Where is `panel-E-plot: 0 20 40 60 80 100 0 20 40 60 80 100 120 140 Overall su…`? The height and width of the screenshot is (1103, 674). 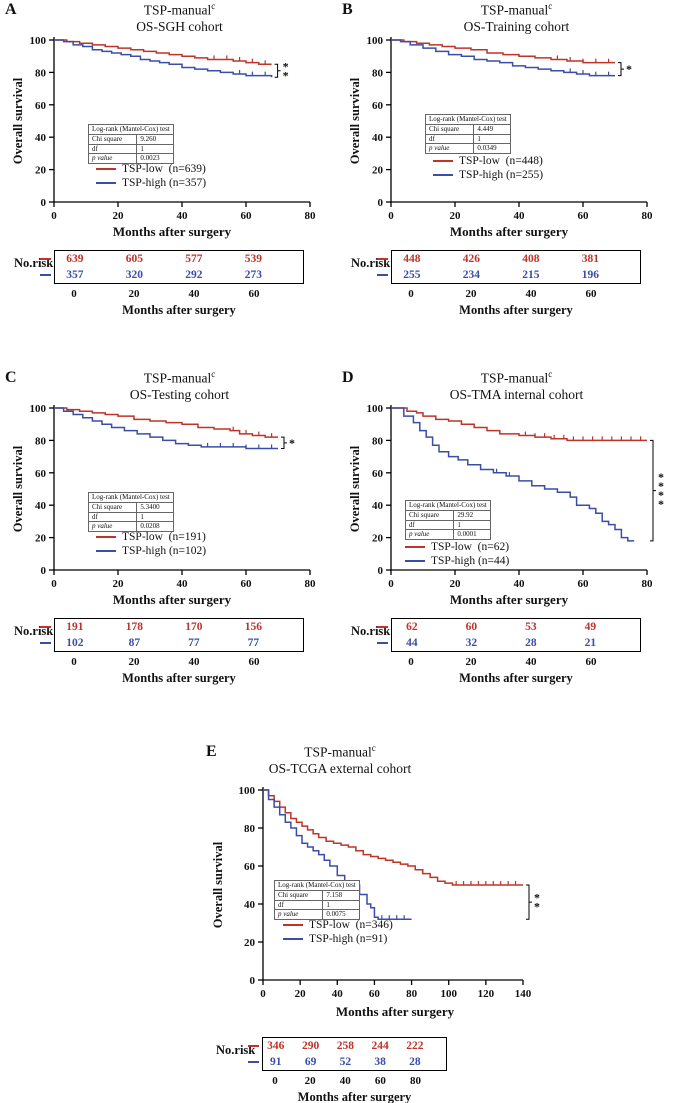 panel-E-plot: 0 20 40 60 80 100 0 20 40 60 80 100 120 140 Overall su… is located at coordinates (389, 905).